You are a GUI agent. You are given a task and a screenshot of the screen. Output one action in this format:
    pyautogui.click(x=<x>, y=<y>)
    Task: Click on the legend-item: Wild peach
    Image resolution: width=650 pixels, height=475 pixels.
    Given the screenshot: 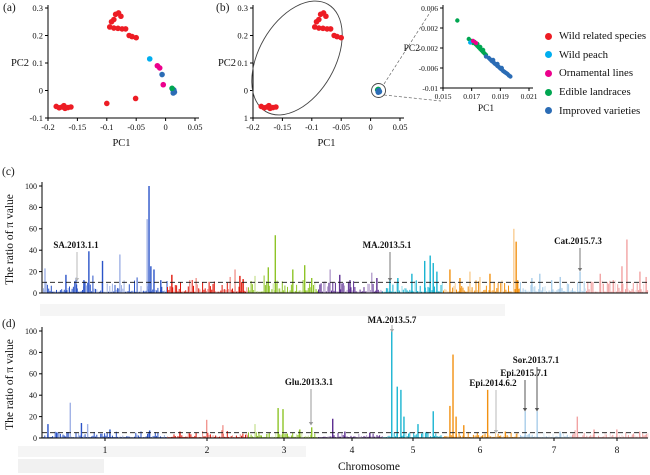 What is the action you would take?
    pyautogui.click(x=595, y=55)
    